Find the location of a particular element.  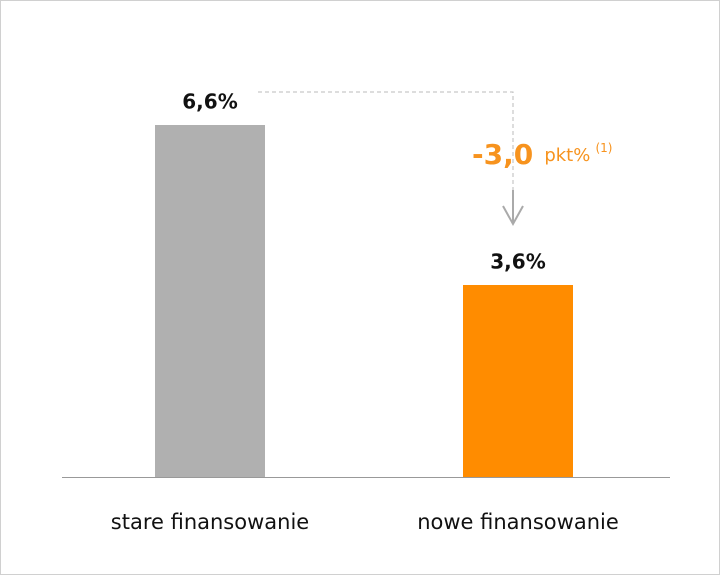

x-tick-label: nowe finansowanie is located at coordinates (518, 522).